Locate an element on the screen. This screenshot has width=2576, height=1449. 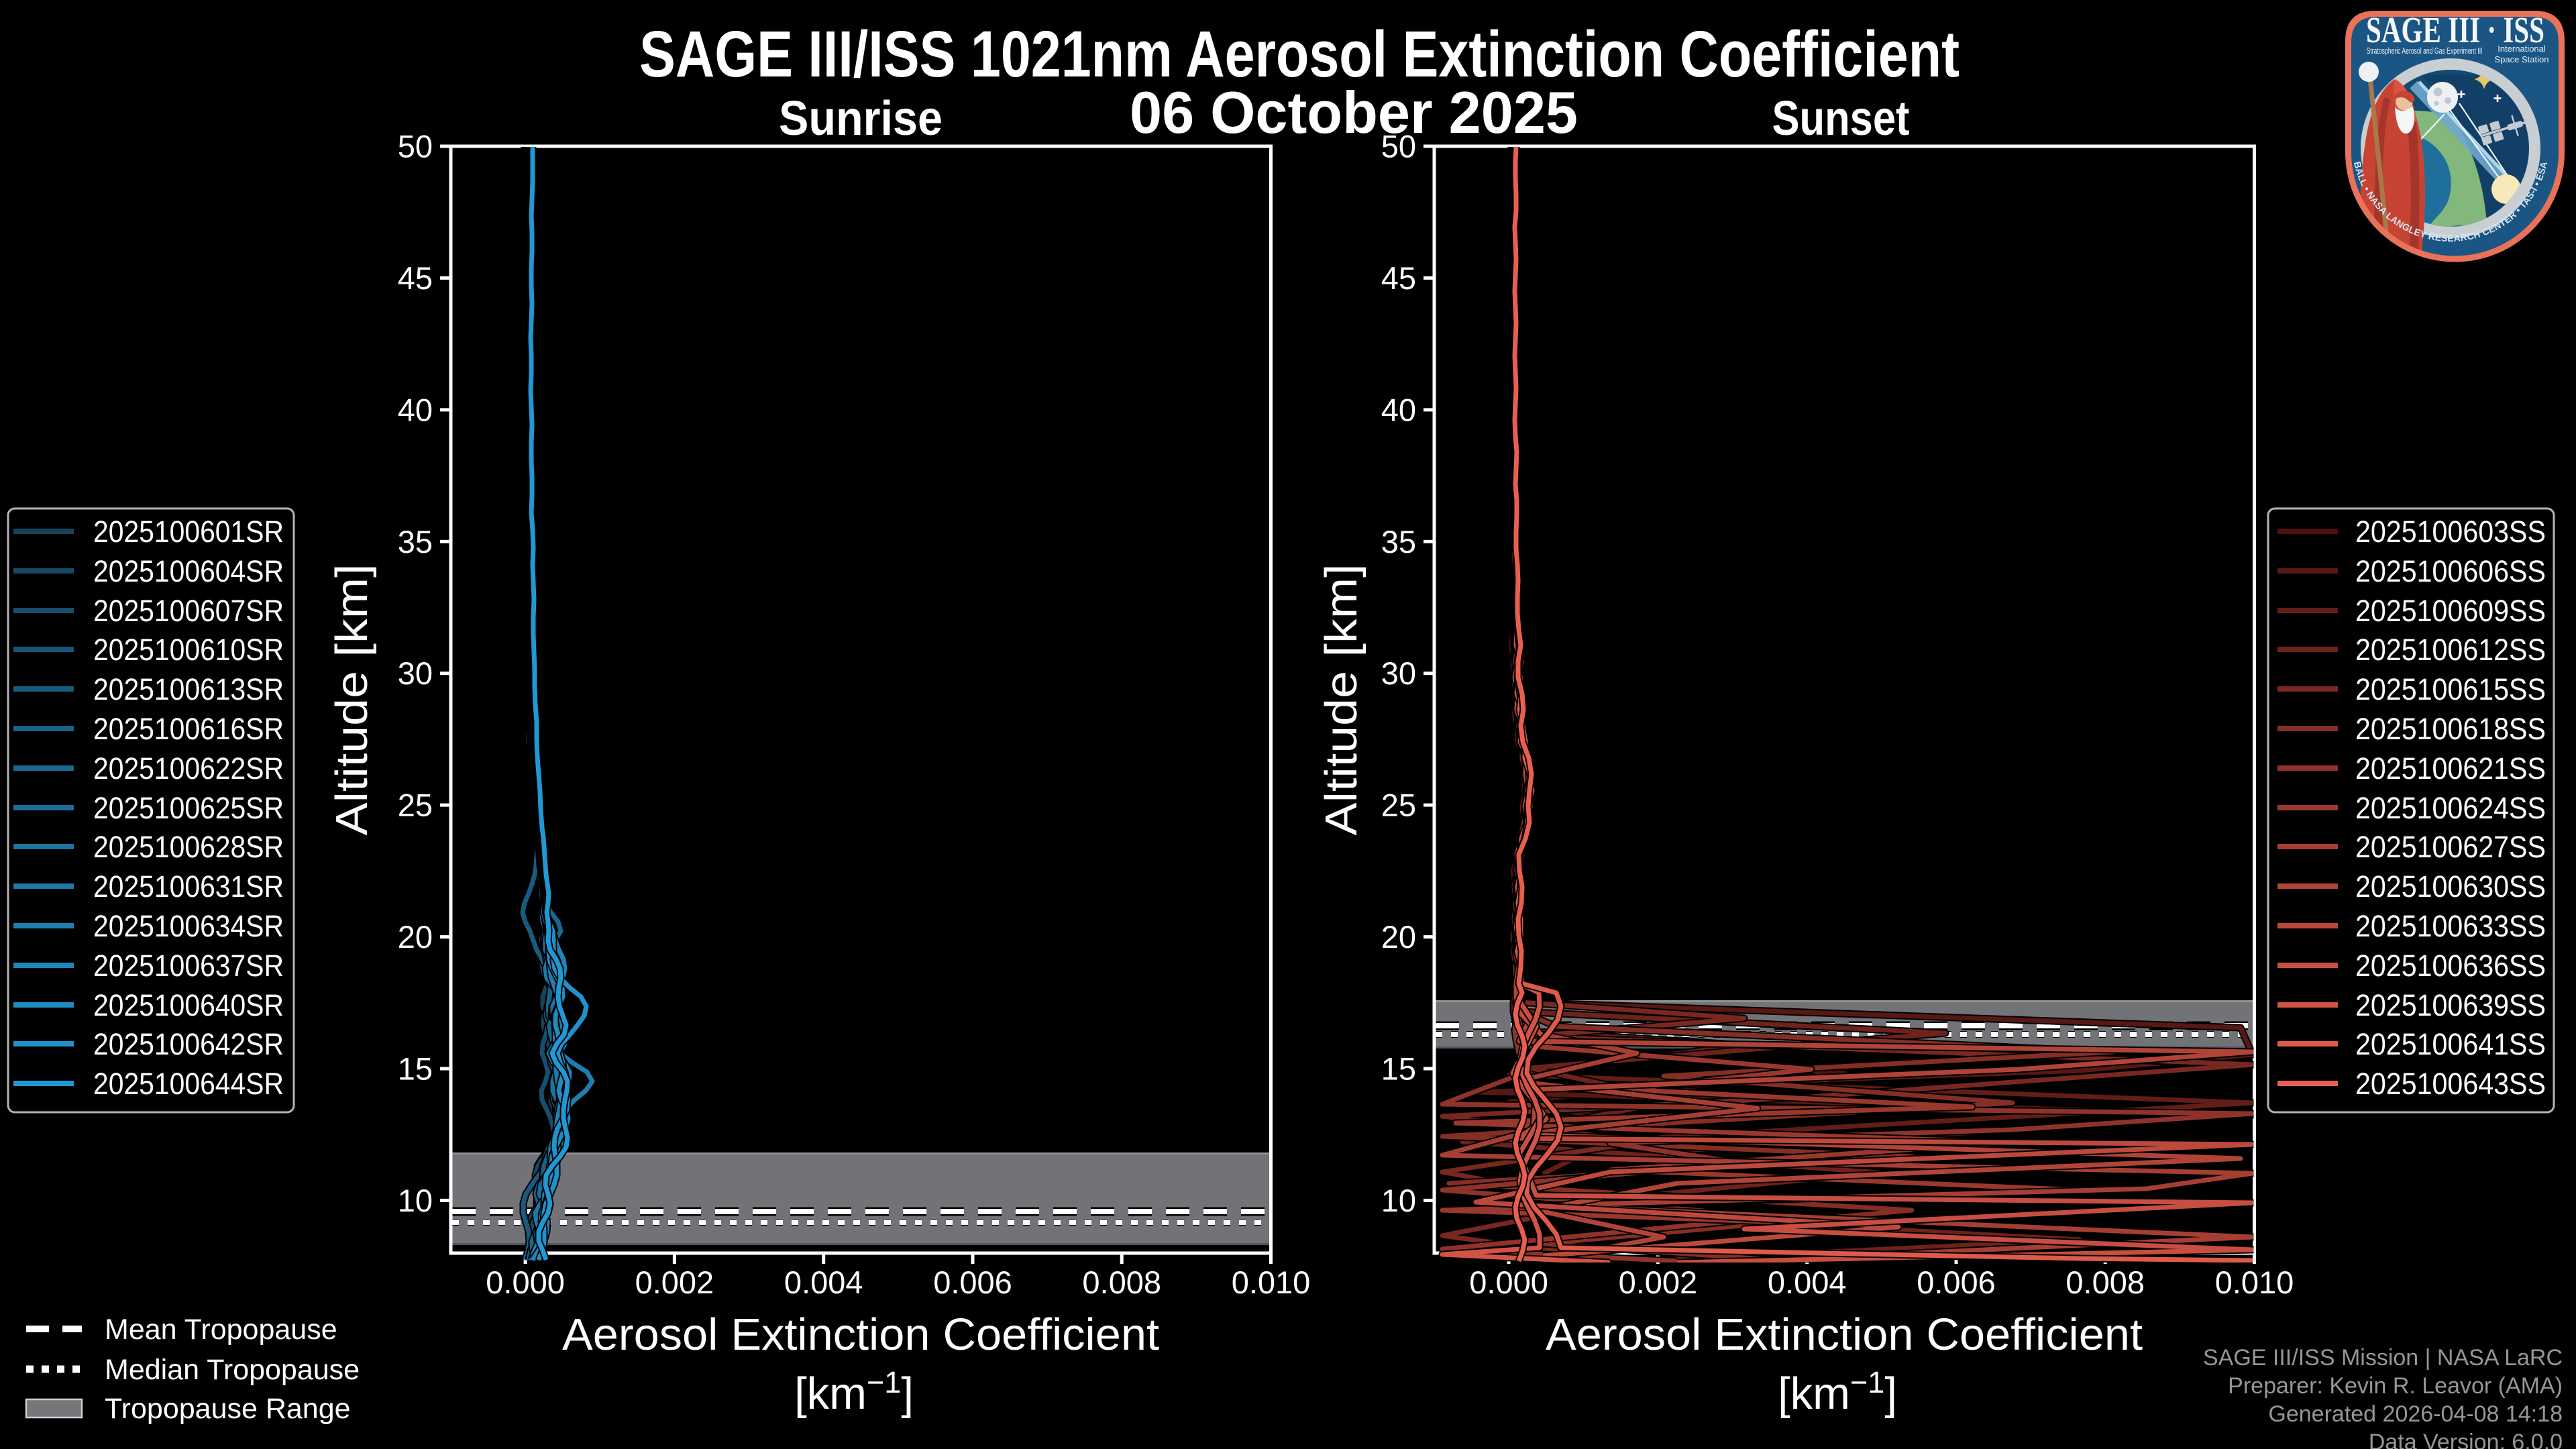
svg-text: 2025100630SS is located at coordinates (2450, 886).